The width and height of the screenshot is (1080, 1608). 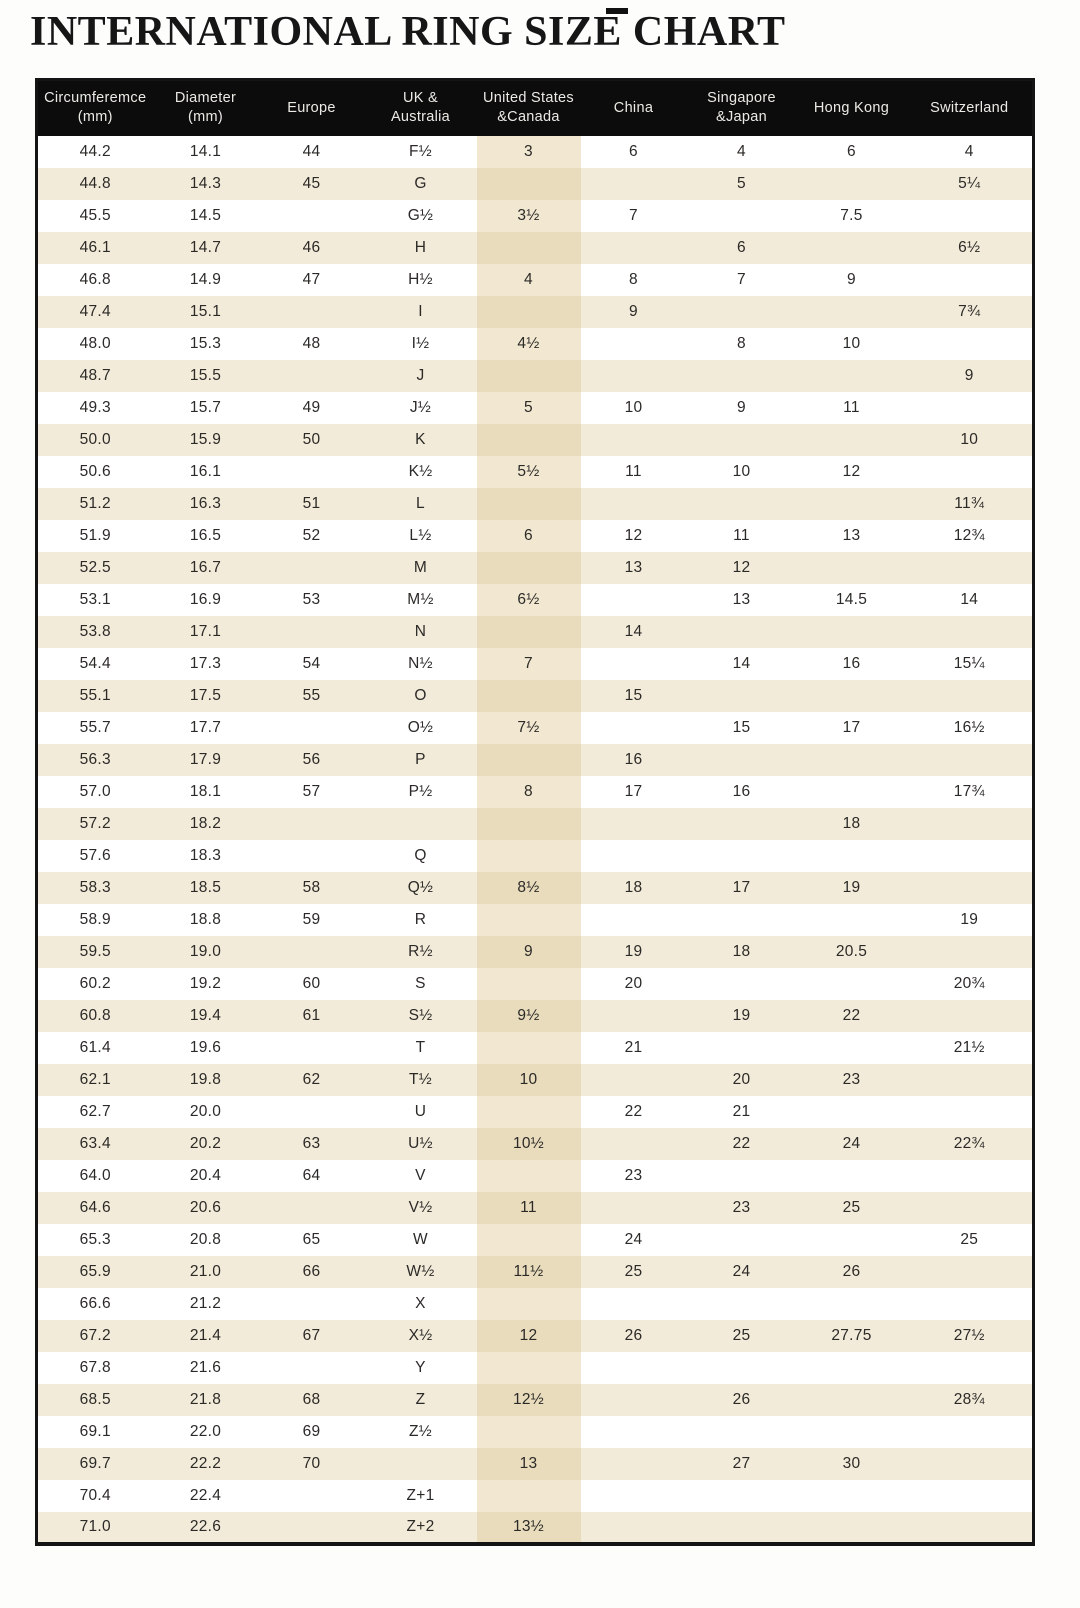 What do you see at coordinates (205, 215) in the screenshot?
I see `cell-diameter-mm: 14.5` at bounding box center [205, 215].